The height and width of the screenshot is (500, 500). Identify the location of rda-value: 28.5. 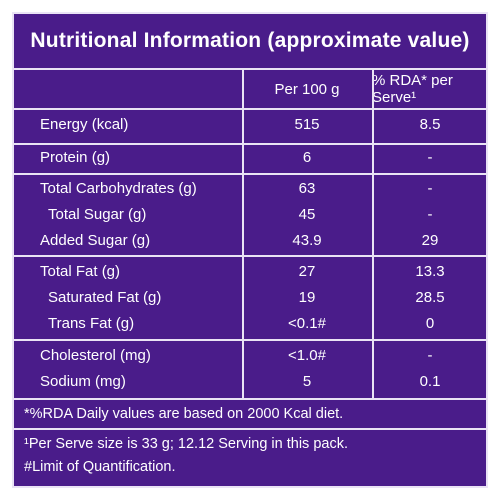
(430, 297).